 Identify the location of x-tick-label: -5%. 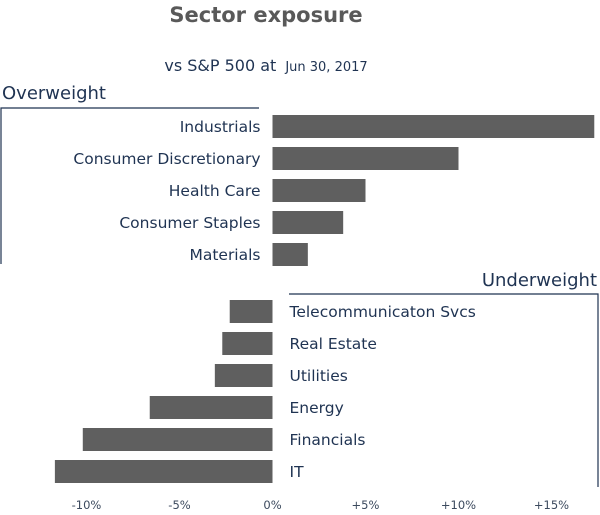
(179, 505).